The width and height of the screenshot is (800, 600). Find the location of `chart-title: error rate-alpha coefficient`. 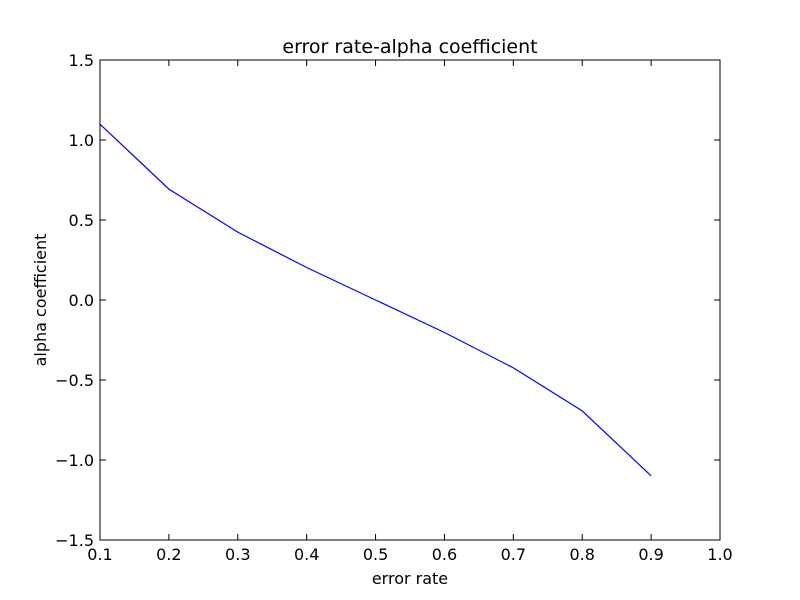

chart-title: error rate-alpha coefficient is located at coordinates (409, 47).